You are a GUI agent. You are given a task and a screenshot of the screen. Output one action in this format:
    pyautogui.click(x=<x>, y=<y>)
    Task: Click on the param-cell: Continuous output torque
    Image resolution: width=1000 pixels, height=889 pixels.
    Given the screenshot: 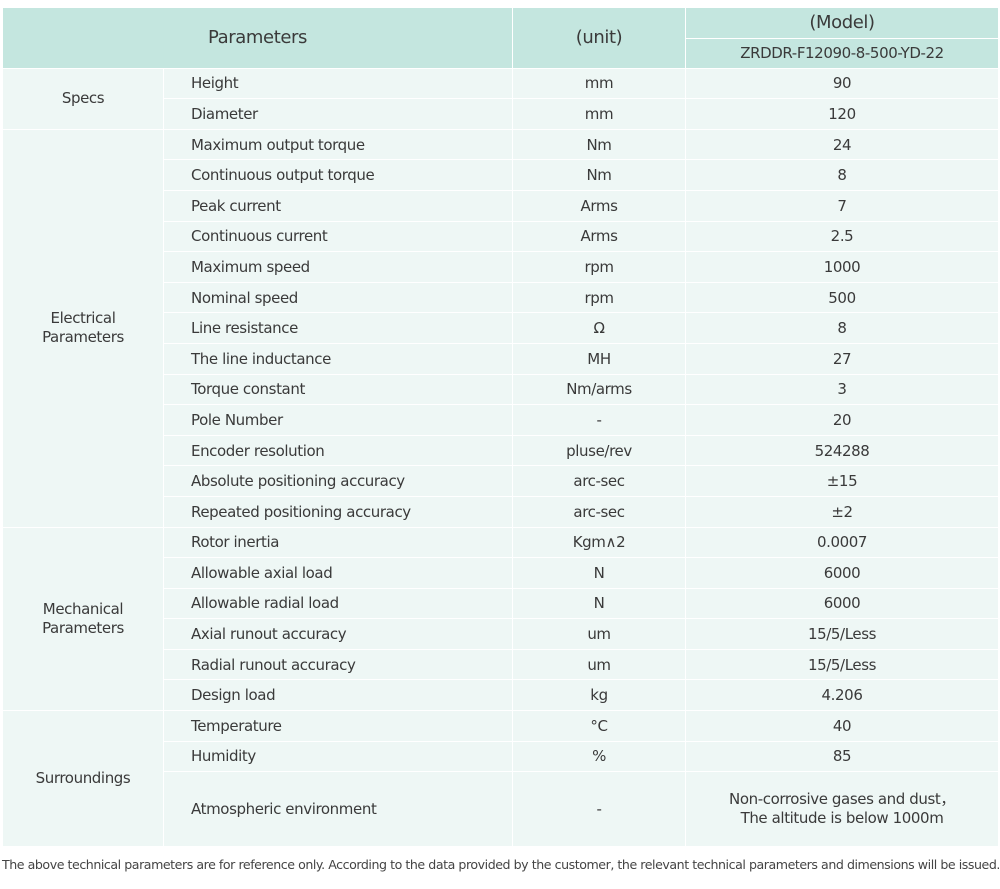 What is the action you would take?
    pyautogui.click(x=338, y=175)
    